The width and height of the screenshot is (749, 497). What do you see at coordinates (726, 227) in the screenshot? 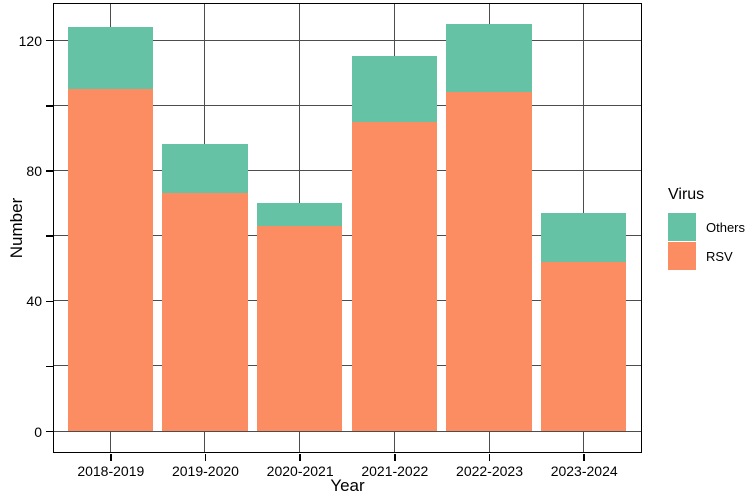
I see `legend-item-label: Others` at bounding box center [726, 227].